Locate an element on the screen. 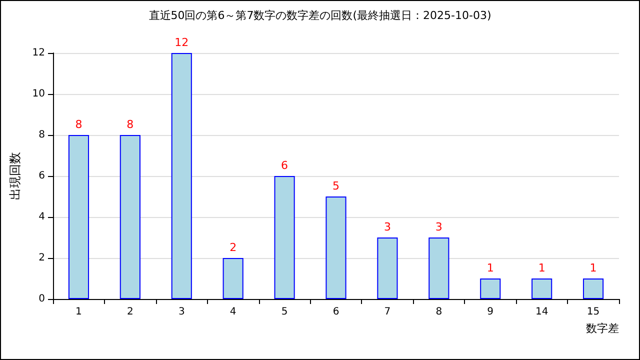 The height and width of the screenshot is (360, 640). y-tick-label: 2 is located at coordinates (41, 258).